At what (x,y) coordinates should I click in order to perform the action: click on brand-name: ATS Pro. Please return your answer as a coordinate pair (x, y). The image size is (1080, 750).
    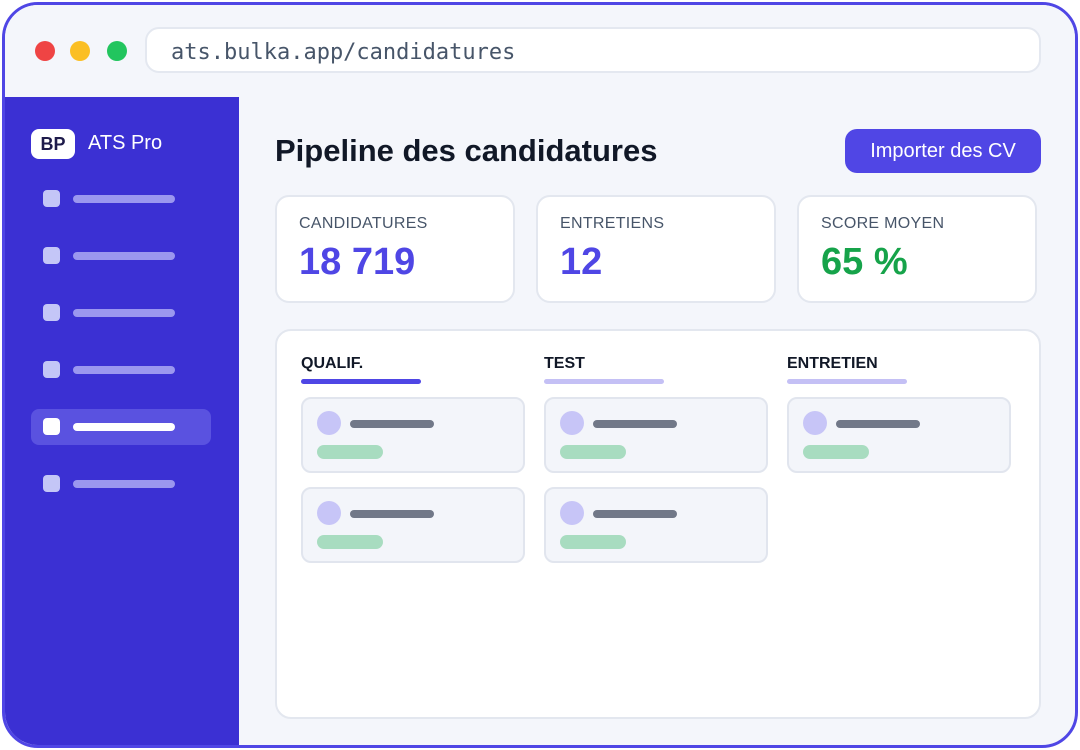
    Looking at the image, I should click on (125, 143).